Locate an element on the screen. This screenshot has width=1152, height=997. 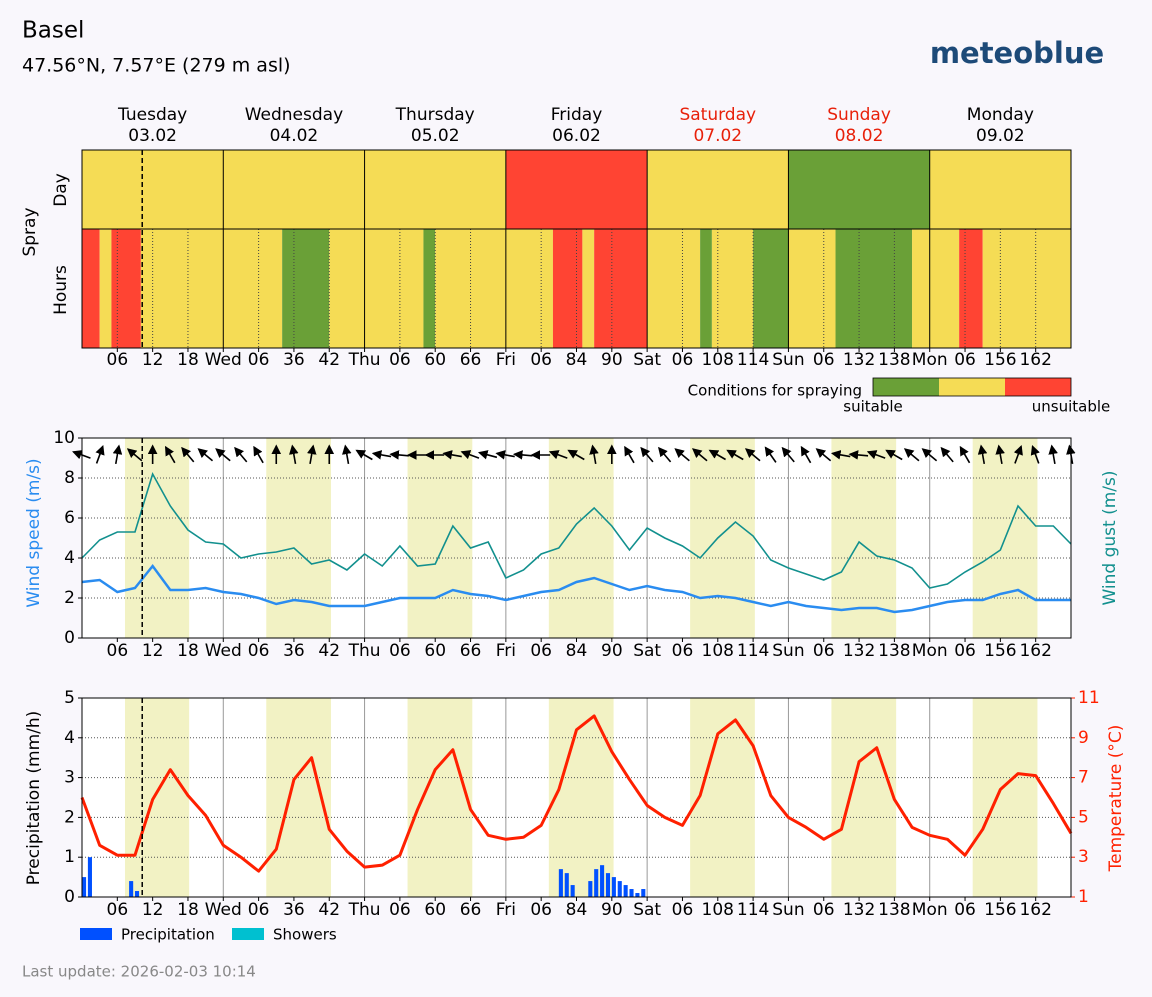
day-name: Saturday is located at coordinates (717, 115).